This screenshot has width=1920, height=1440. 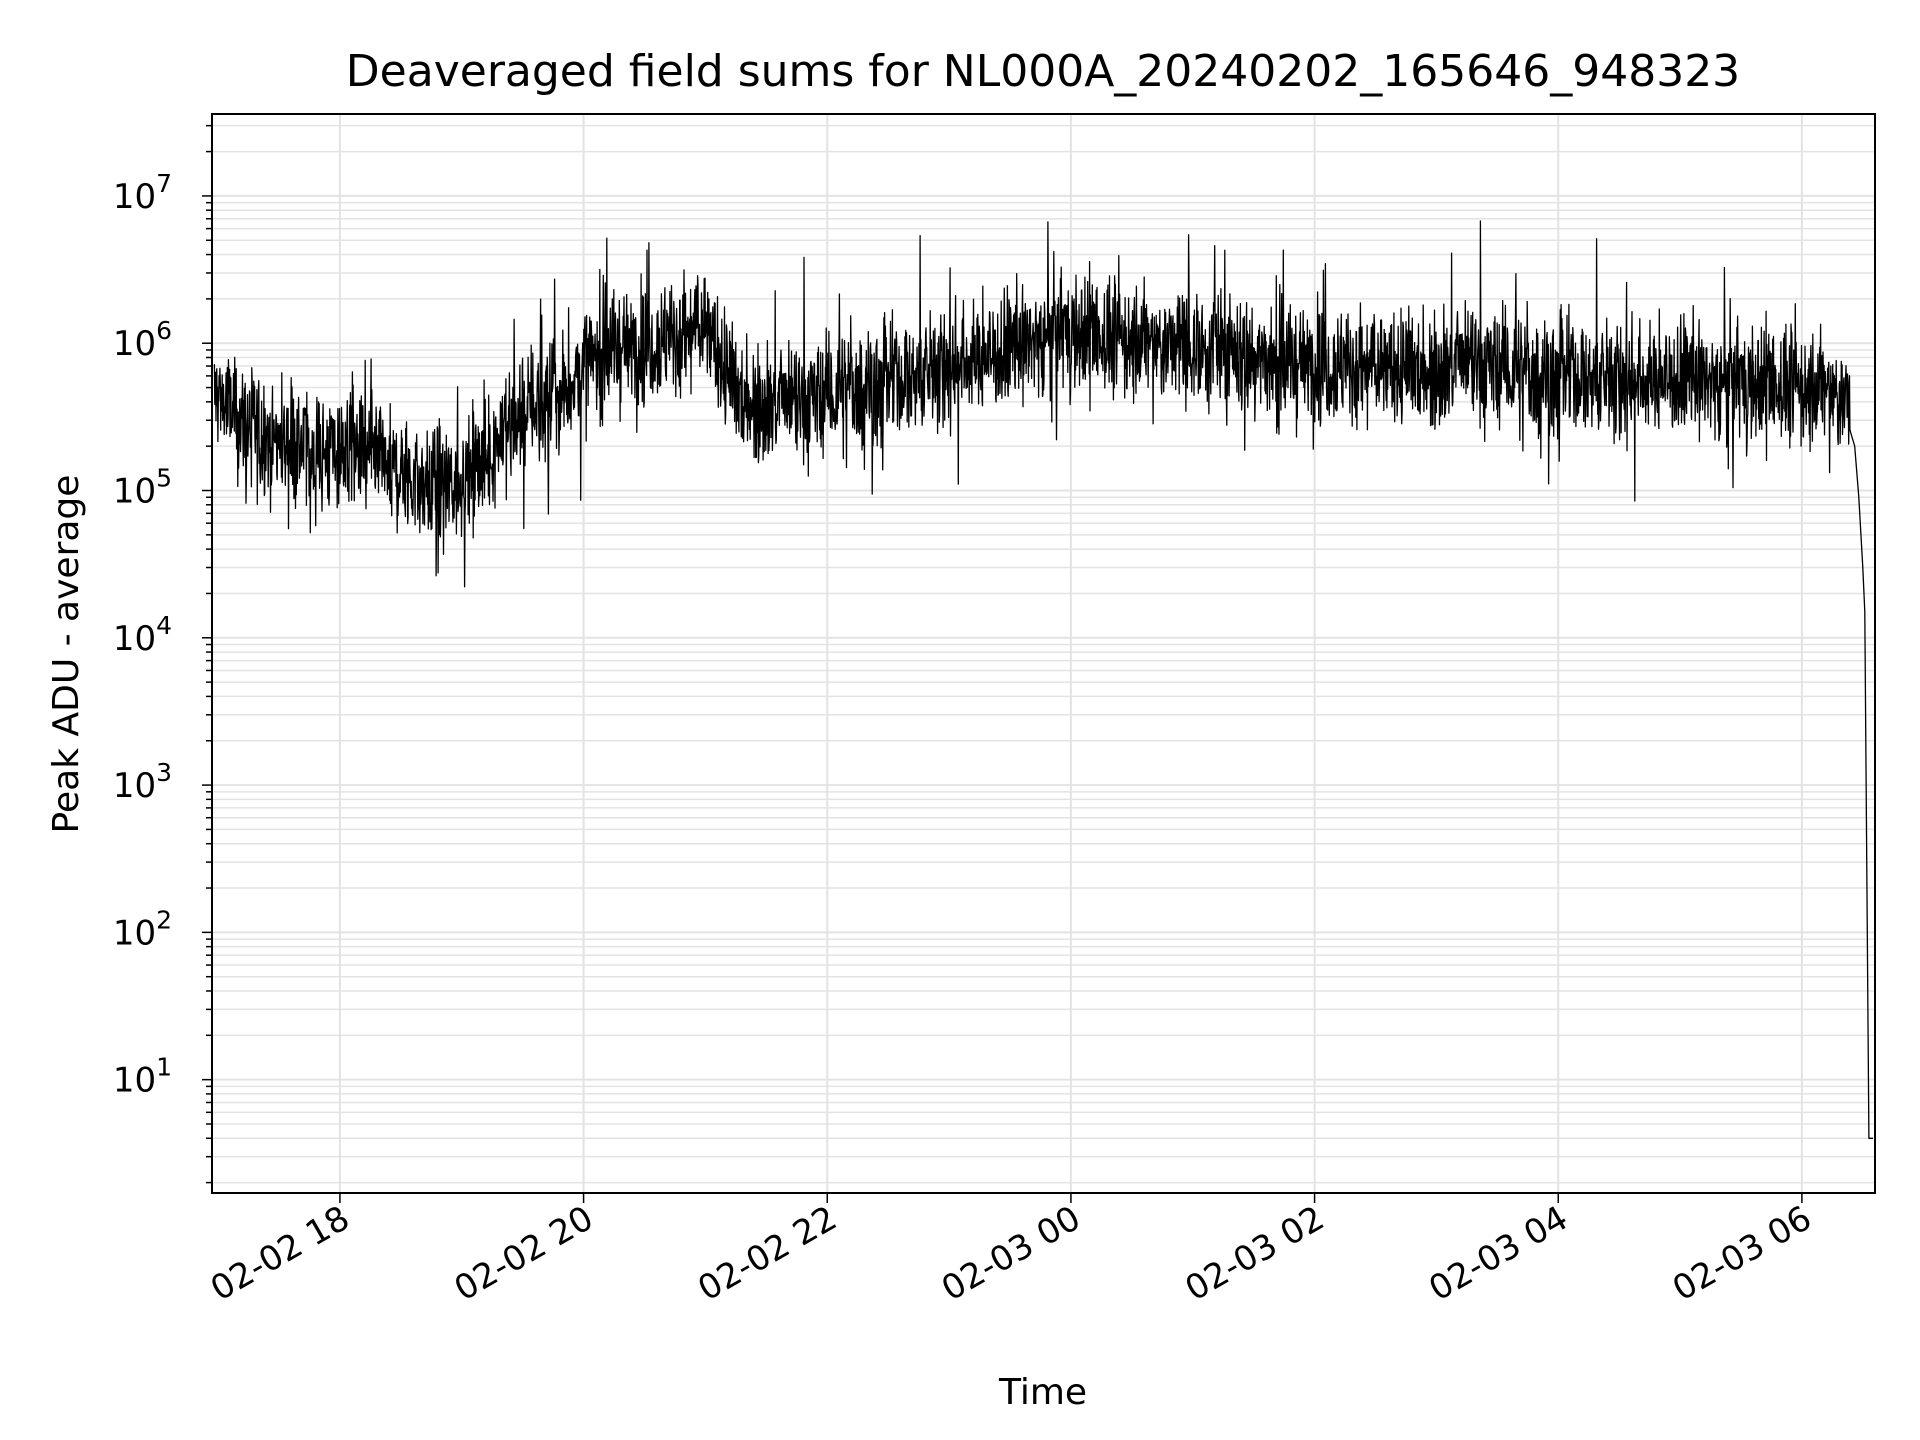 I want to click on y-tick-label: 10⁵, so click(x=142, y=488).